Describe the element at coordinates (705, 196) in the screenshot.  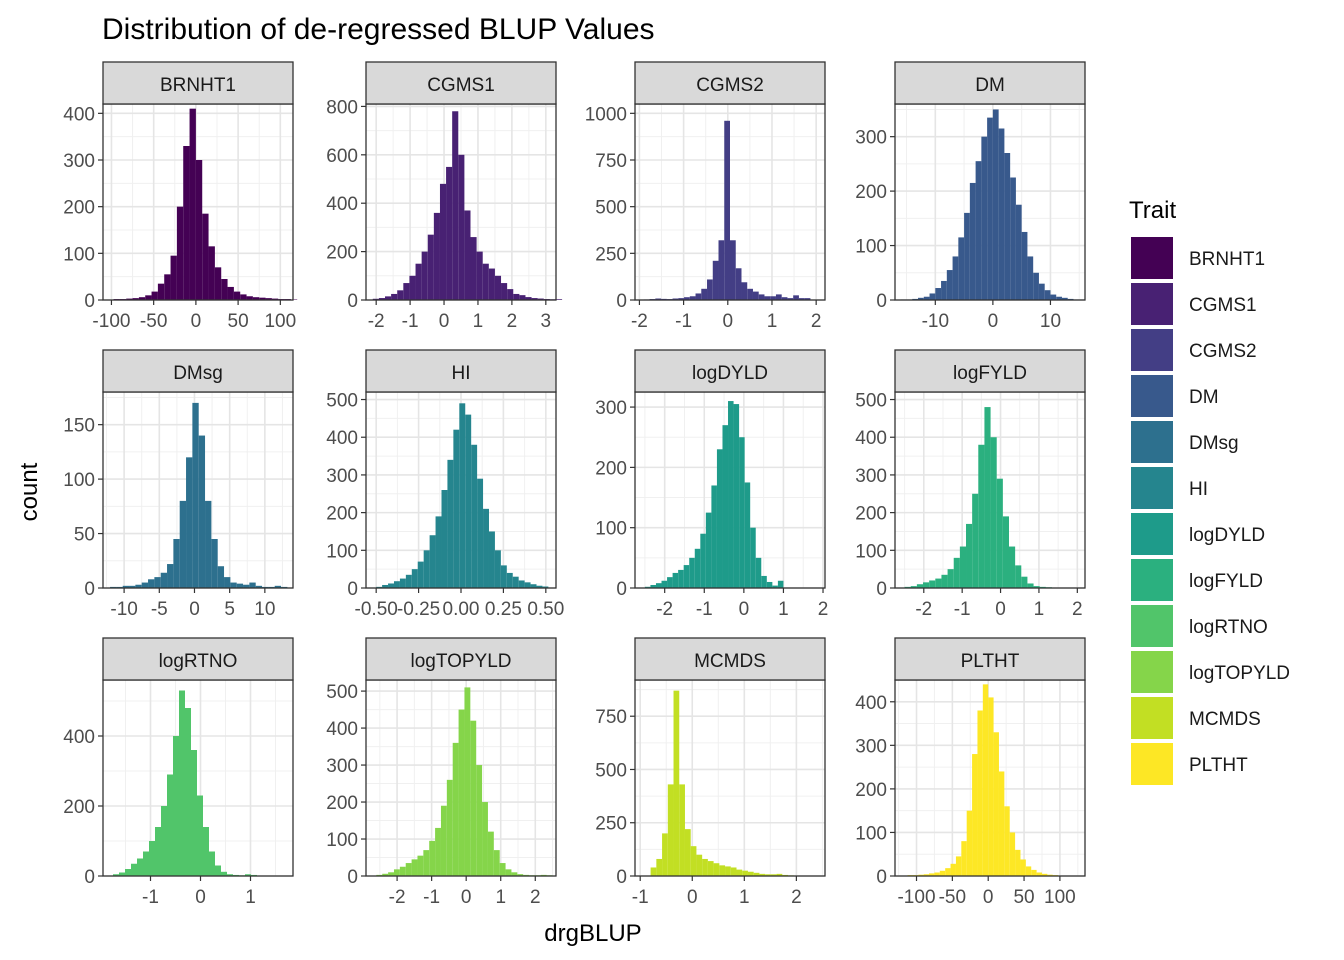
I see `panel-cgms2: CGMS2 0 250 500 750 1000 -2 -1 0 1 2` at that location.